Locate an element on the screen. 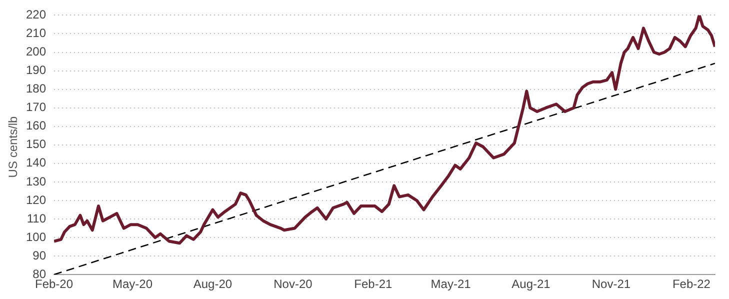 Image resolution: width=729 pixels, height=299 pixels. y-tick-label: 190 is located at coordinates (36, 70).